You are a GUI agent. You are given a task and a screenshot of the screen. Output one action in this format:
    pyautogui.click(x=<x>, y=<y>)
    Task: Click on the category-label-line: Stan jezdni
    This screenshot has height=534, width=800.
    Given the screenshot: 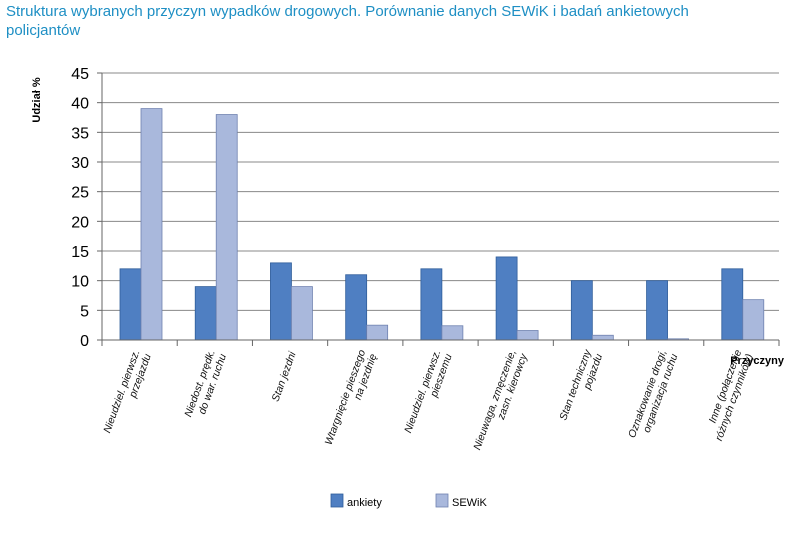 What is the action you would take?
    pyautogui.click(x=284, y=377)
    